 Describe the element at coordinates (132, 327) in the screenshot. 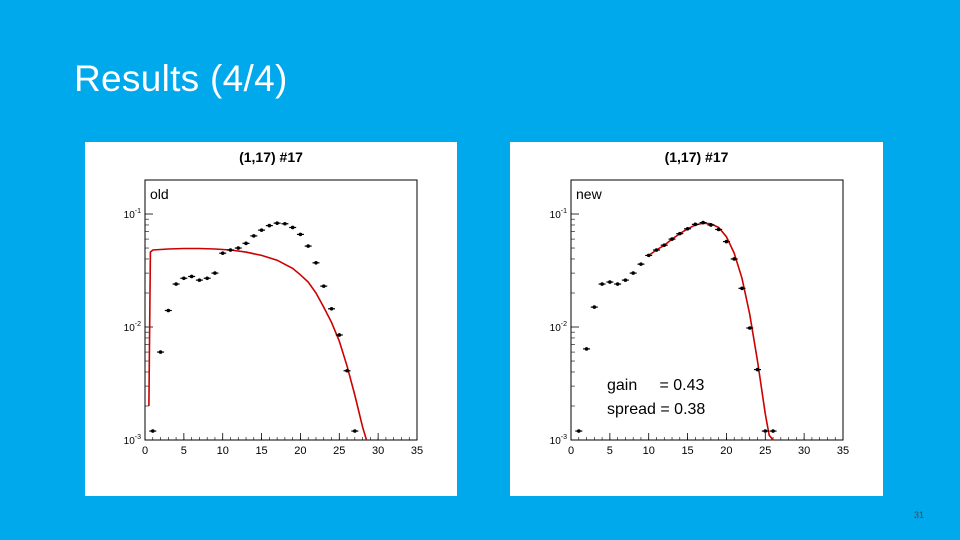

I see `old-ytick-label: 10⁻²` at that location.